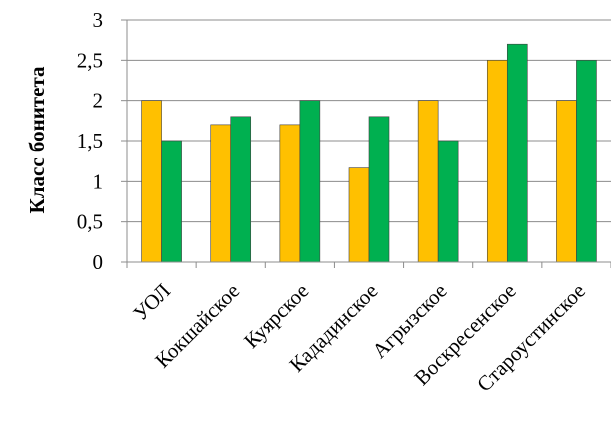 This screenshot has width=611, height=430. Describe the element at coordinates (98, 262) in the screenshot. I see `y-tick-label: 0` at that location.